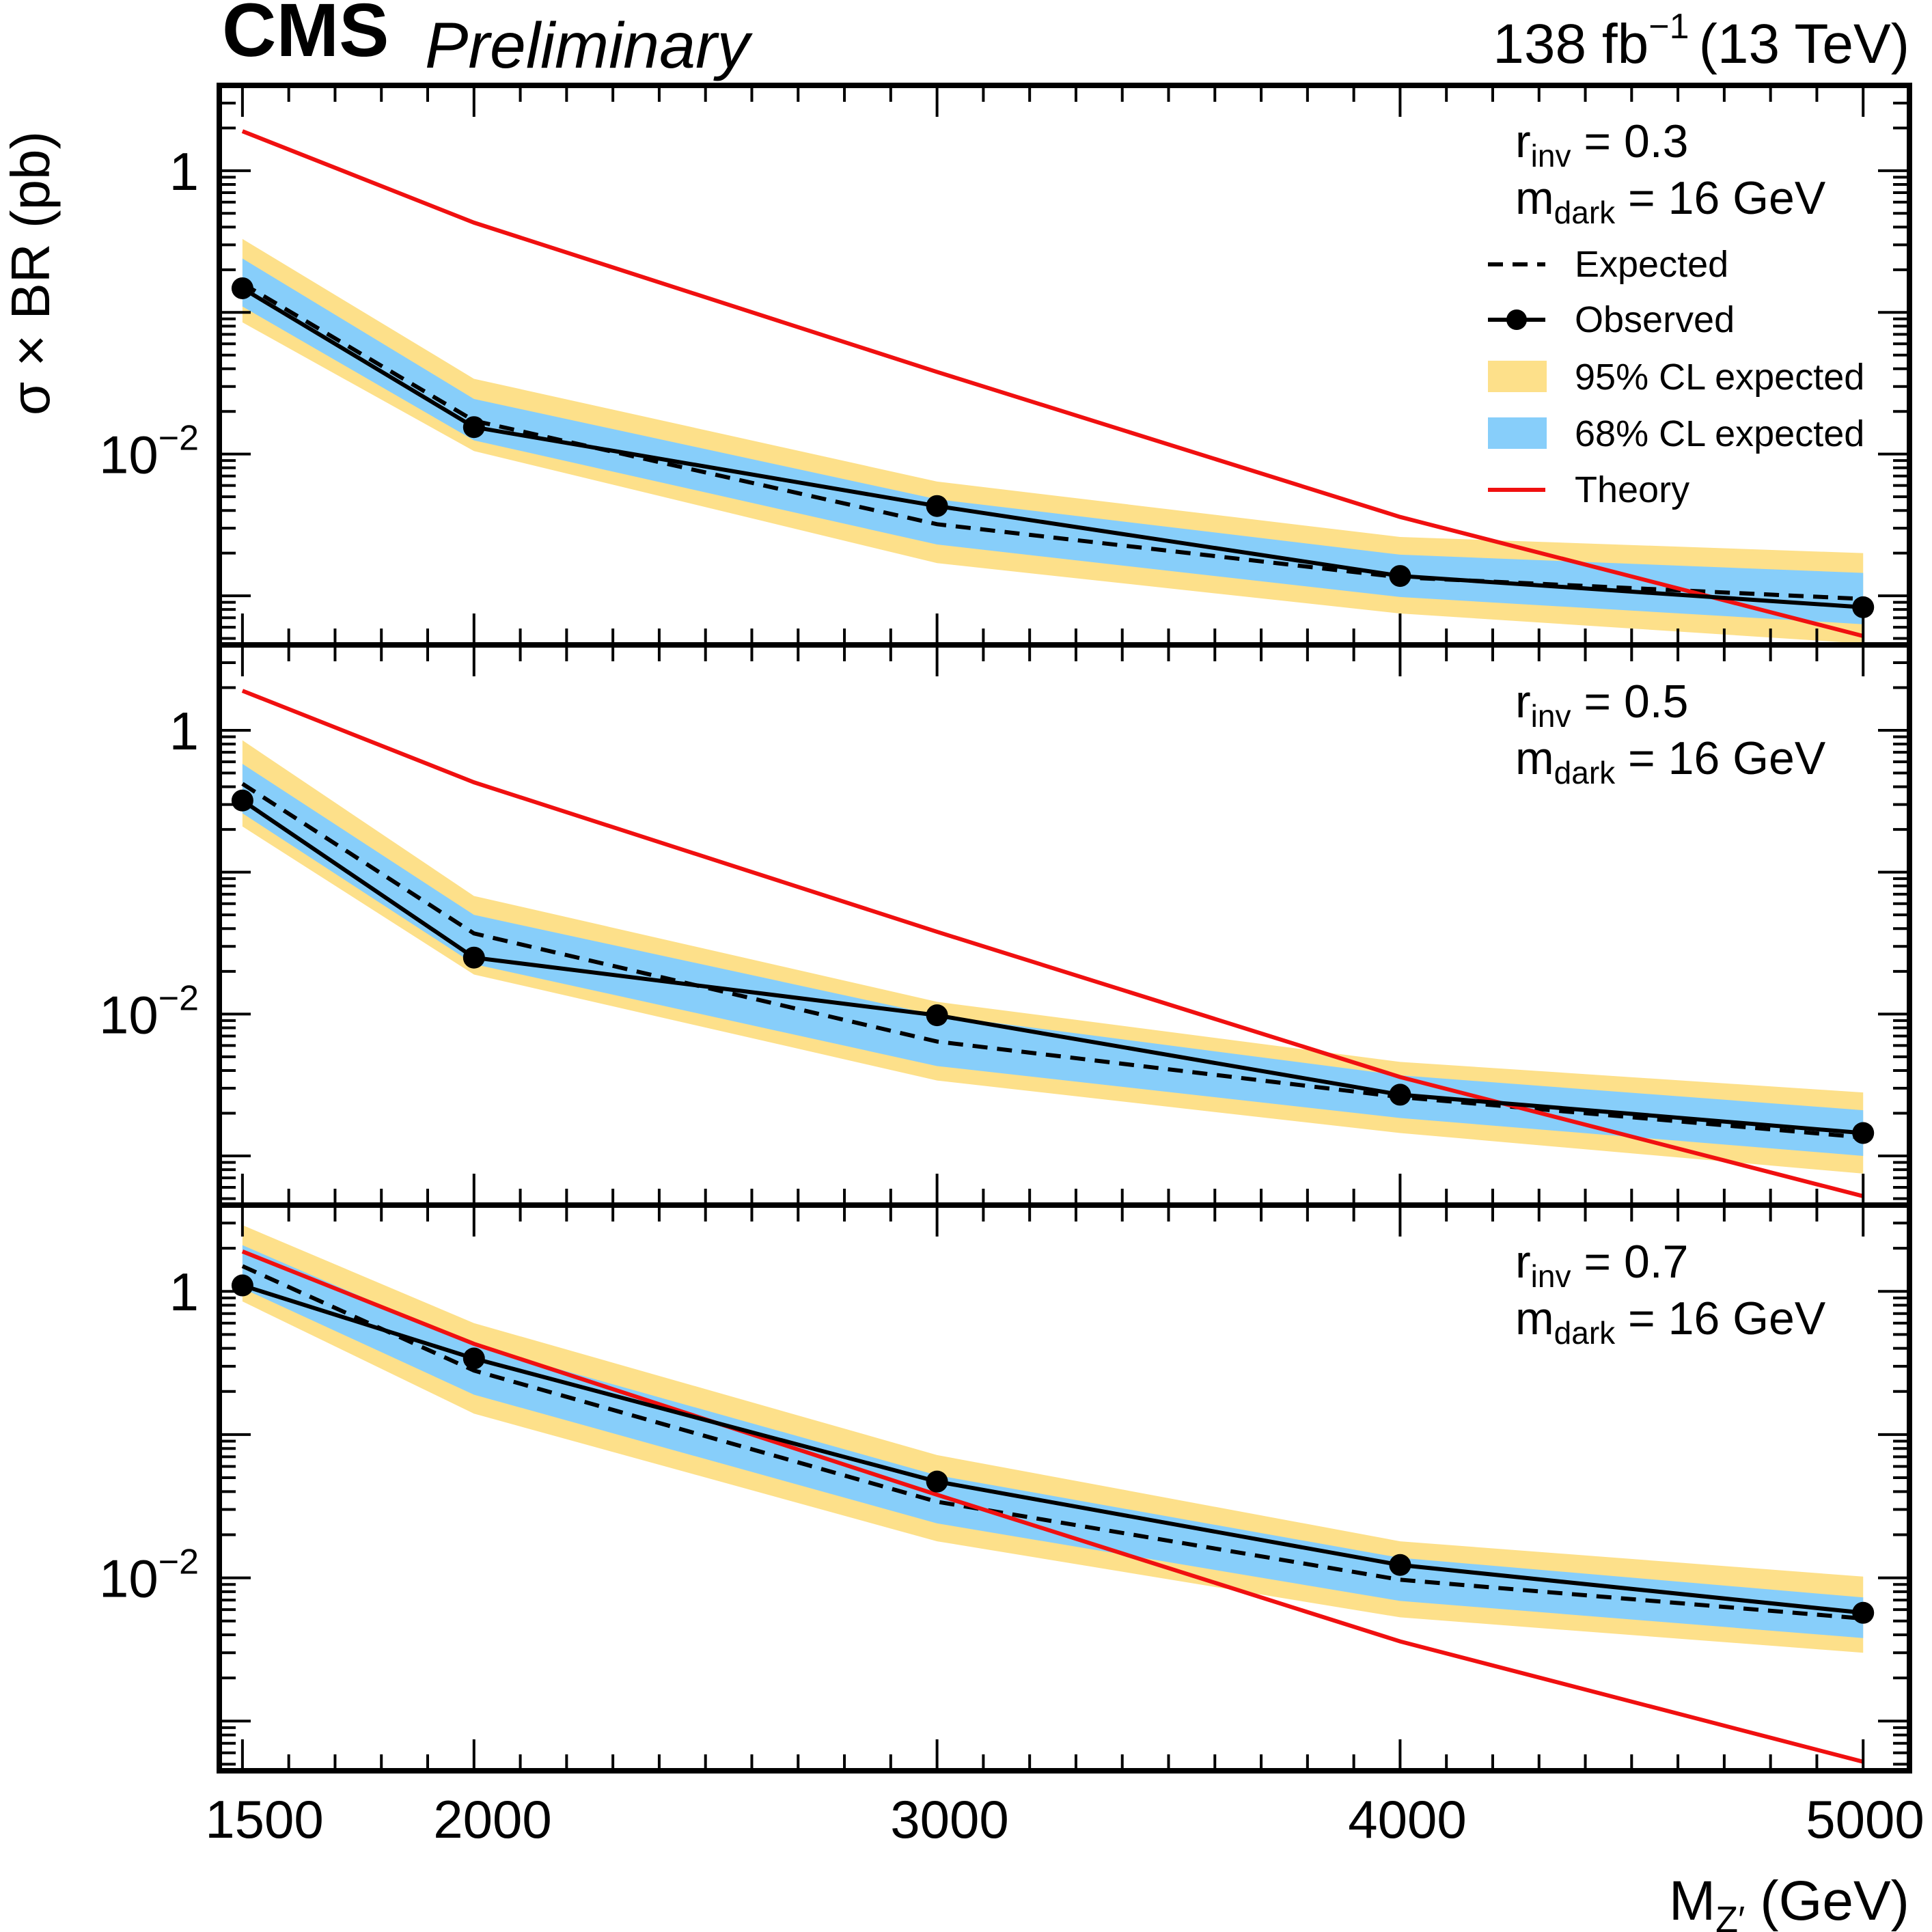 The image size is (1932, 1932). I want to click on x-tick-label: 3000, so click(950, 1819).